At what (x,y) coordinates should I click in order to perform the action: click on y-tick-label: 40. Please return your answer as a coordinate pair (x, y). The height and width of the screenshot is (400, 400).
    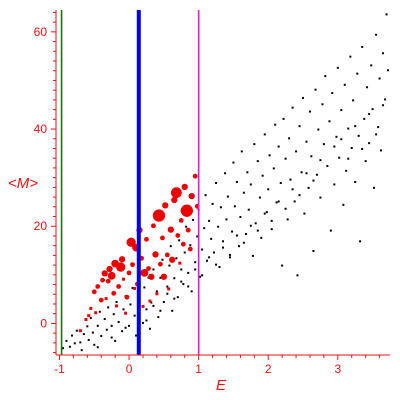
    Looking at the image, I should click on (41, 129).